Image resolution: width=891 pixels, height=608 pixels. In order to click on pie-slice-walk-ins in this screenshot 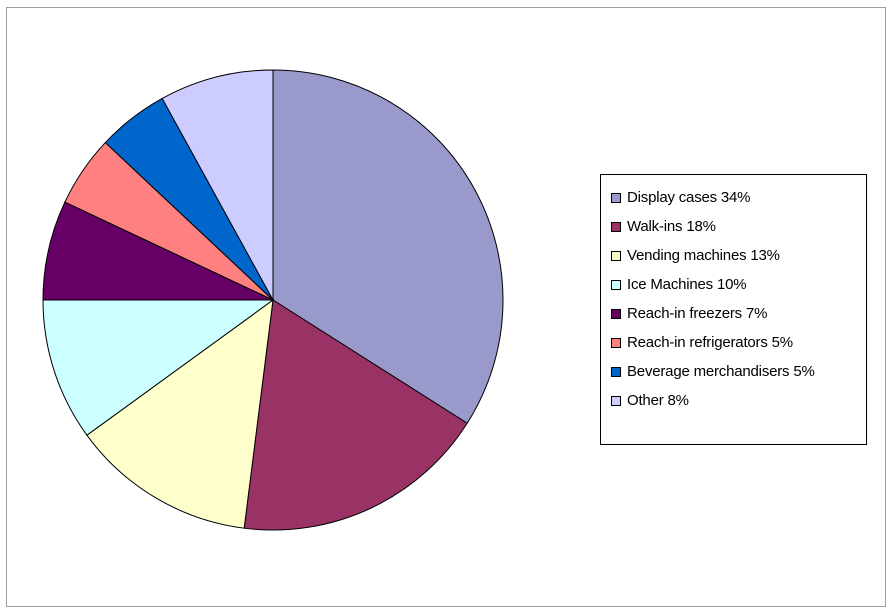, I will do `click(355, 415)`.